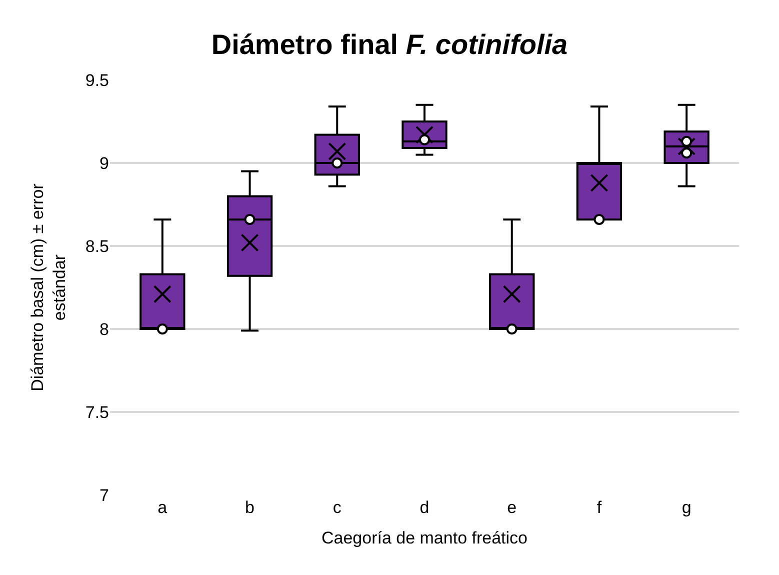 The width and height of the screenshot is (779, 575). I want to click on x-axis-title: Caegoría de manto freático, so click(424, 538).